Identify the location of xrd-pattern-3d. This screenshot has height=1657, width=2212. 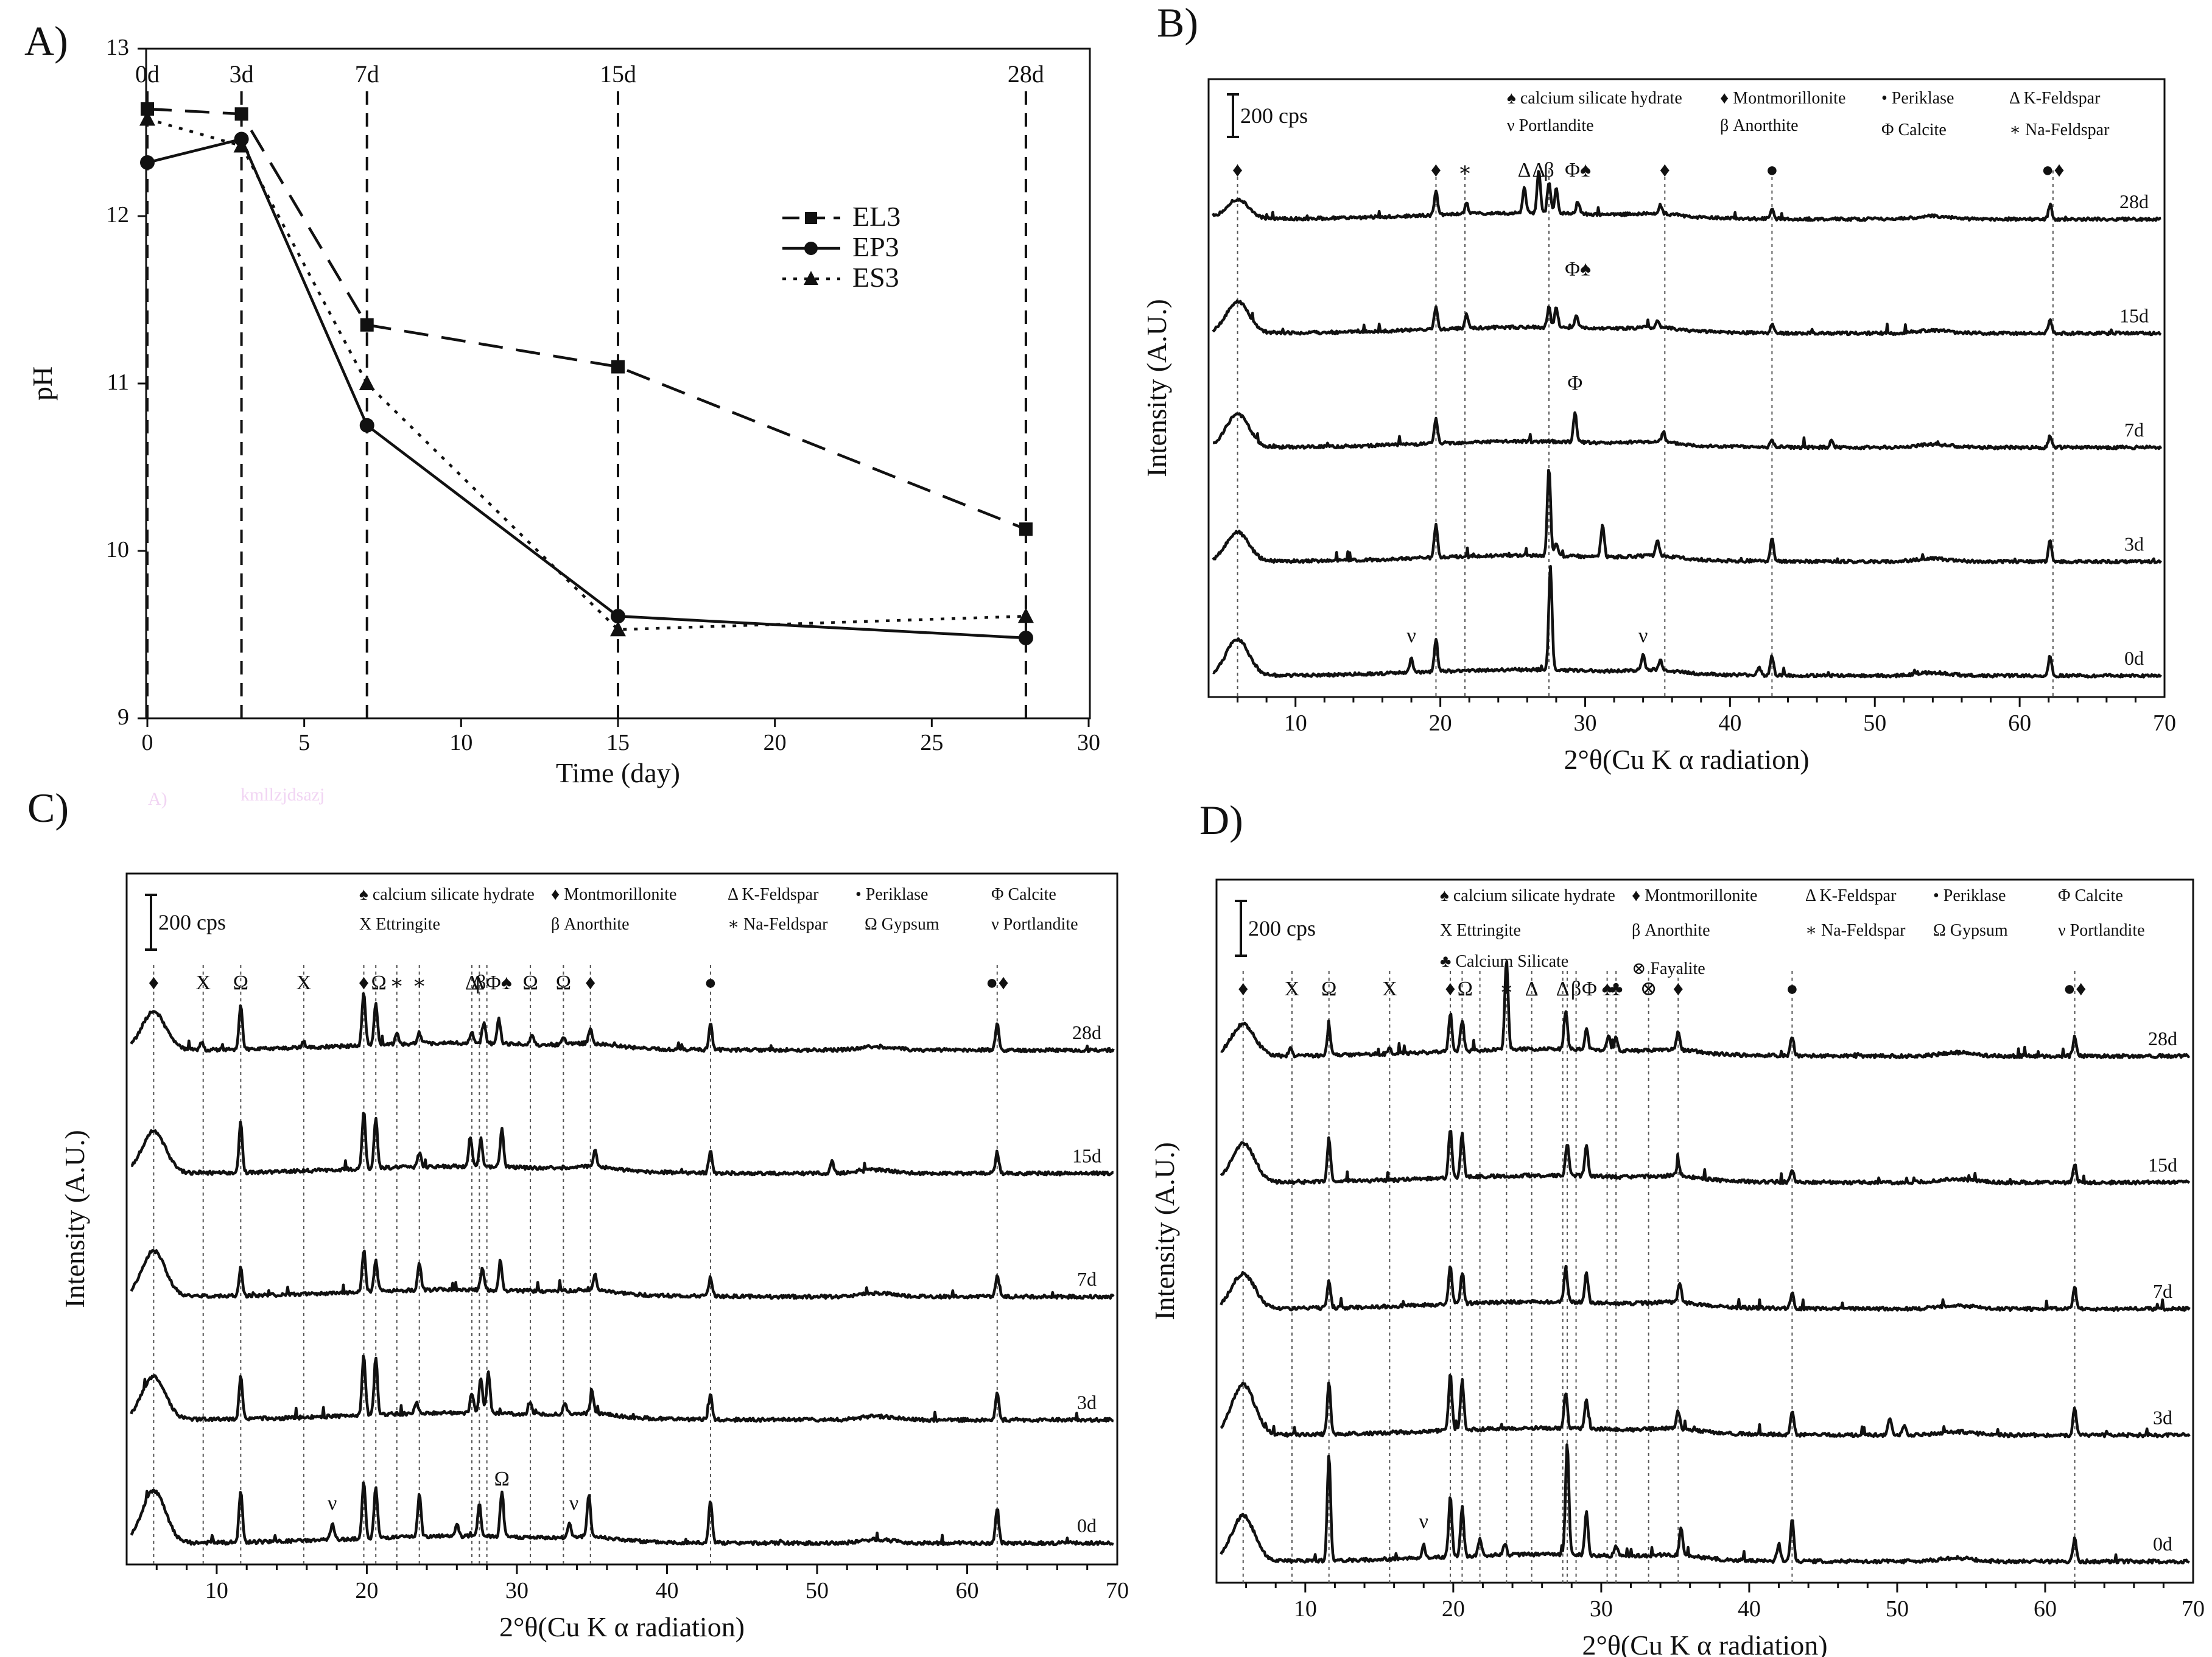
(622, 1388).